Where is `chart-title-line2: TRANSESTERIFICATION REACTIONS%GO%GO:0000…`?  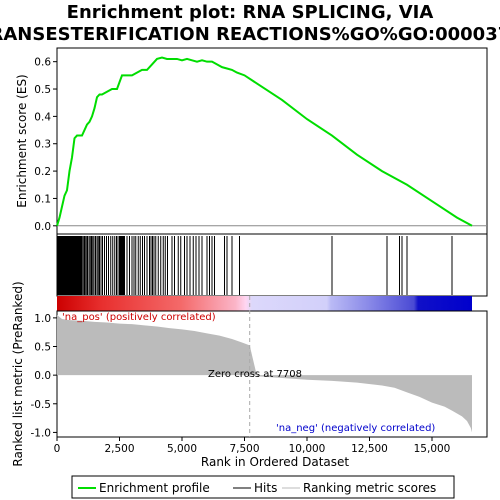 chart-title-line2: TRANSESTERIFICATION REACTIONS%GO%GO:0000… is located at coordinates (250, 34).